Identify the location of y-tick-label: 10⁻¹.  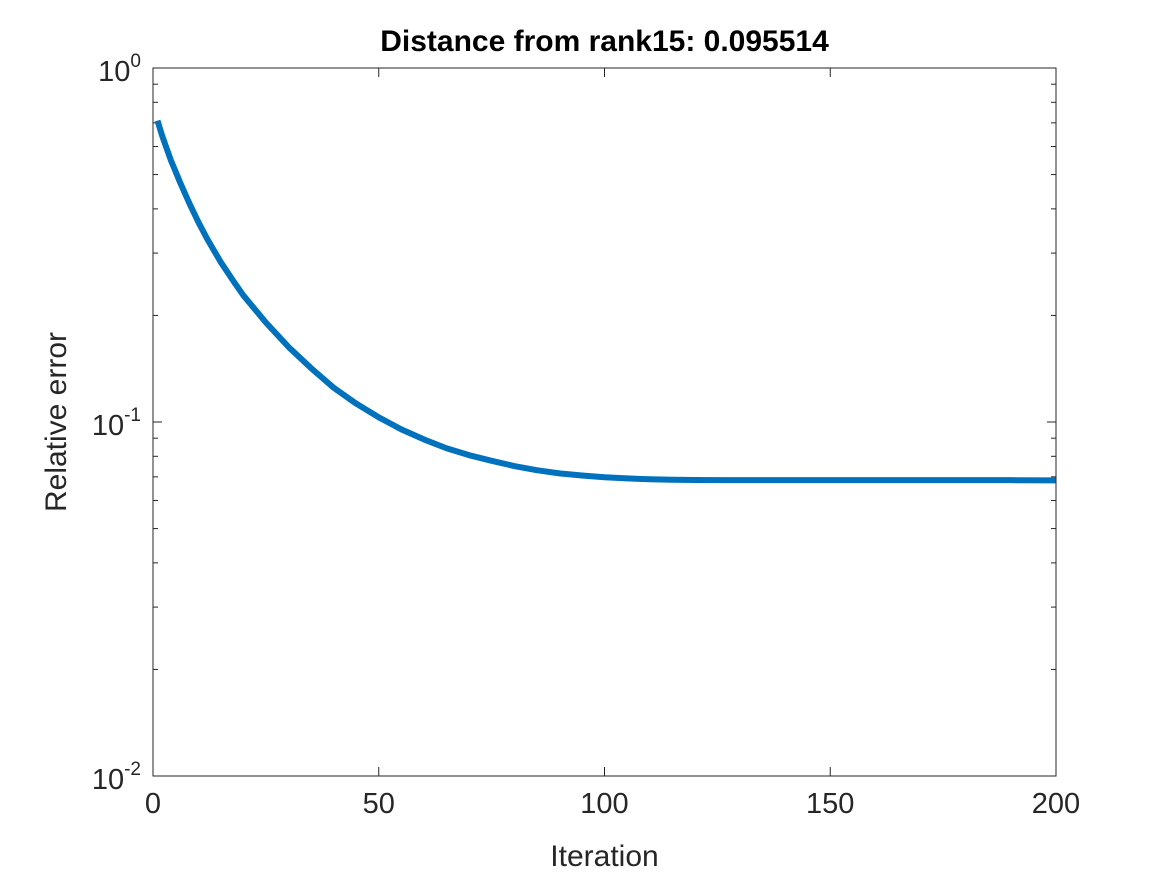
(116, 423).